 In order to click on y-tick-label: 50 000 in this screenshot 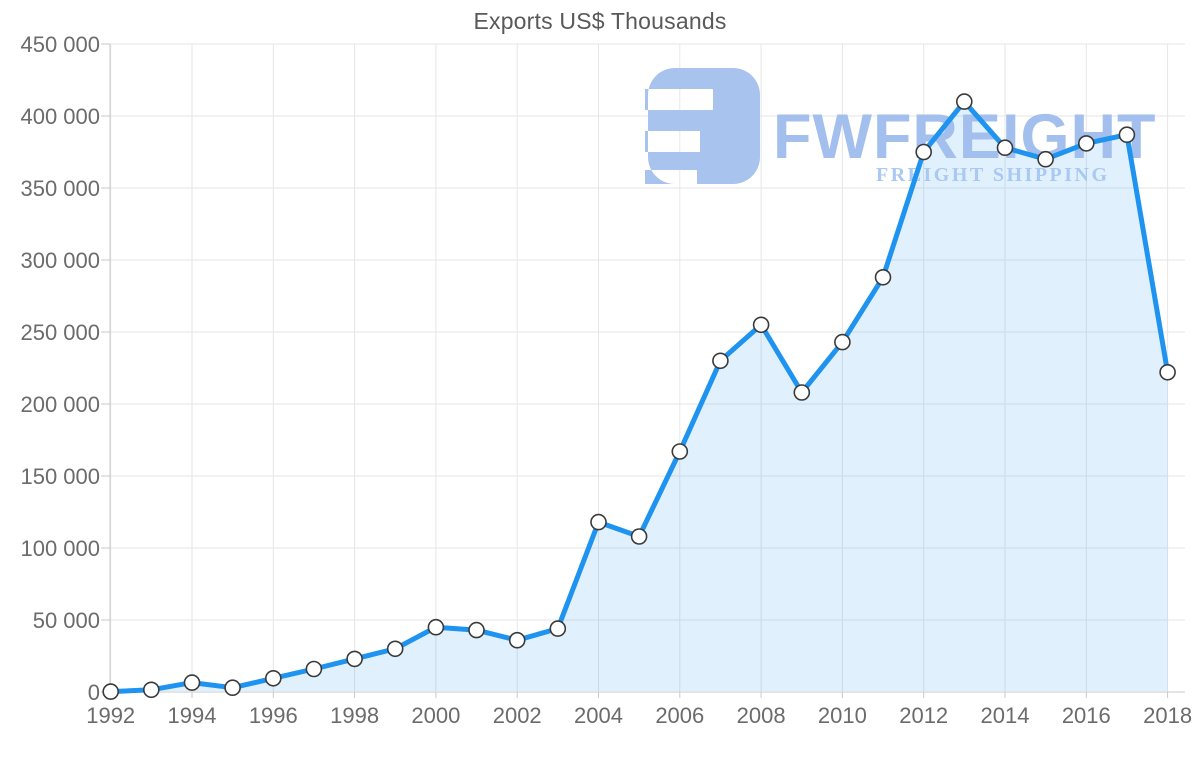, I will do `click(66, 620)`.